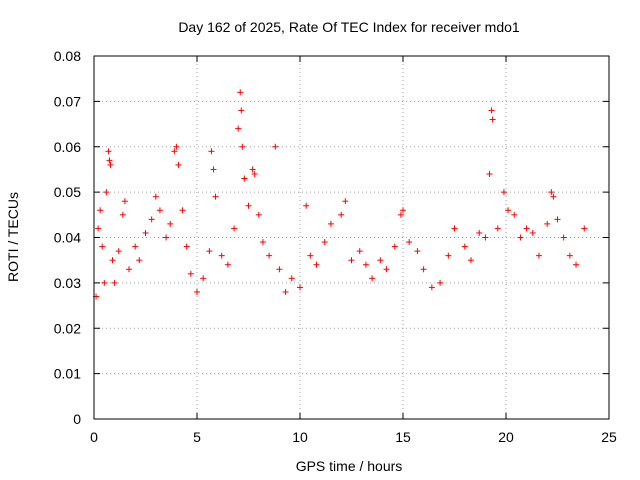 This screenshot has width=640, height=480. What do you see at coordinates (506, 437) in the screenshot?
I see `x-tick-label: 20` at bounding box center [506, 437].